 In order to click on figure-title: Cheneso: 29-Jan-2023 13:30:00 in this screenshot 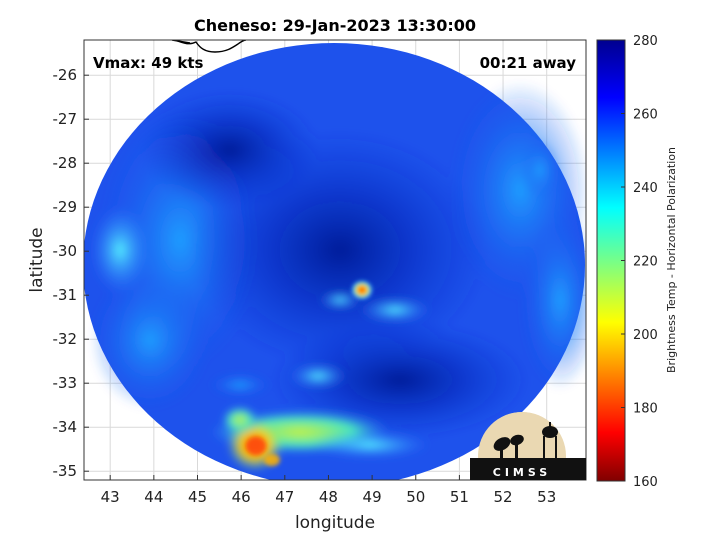, I will do `click(335, 25)`.